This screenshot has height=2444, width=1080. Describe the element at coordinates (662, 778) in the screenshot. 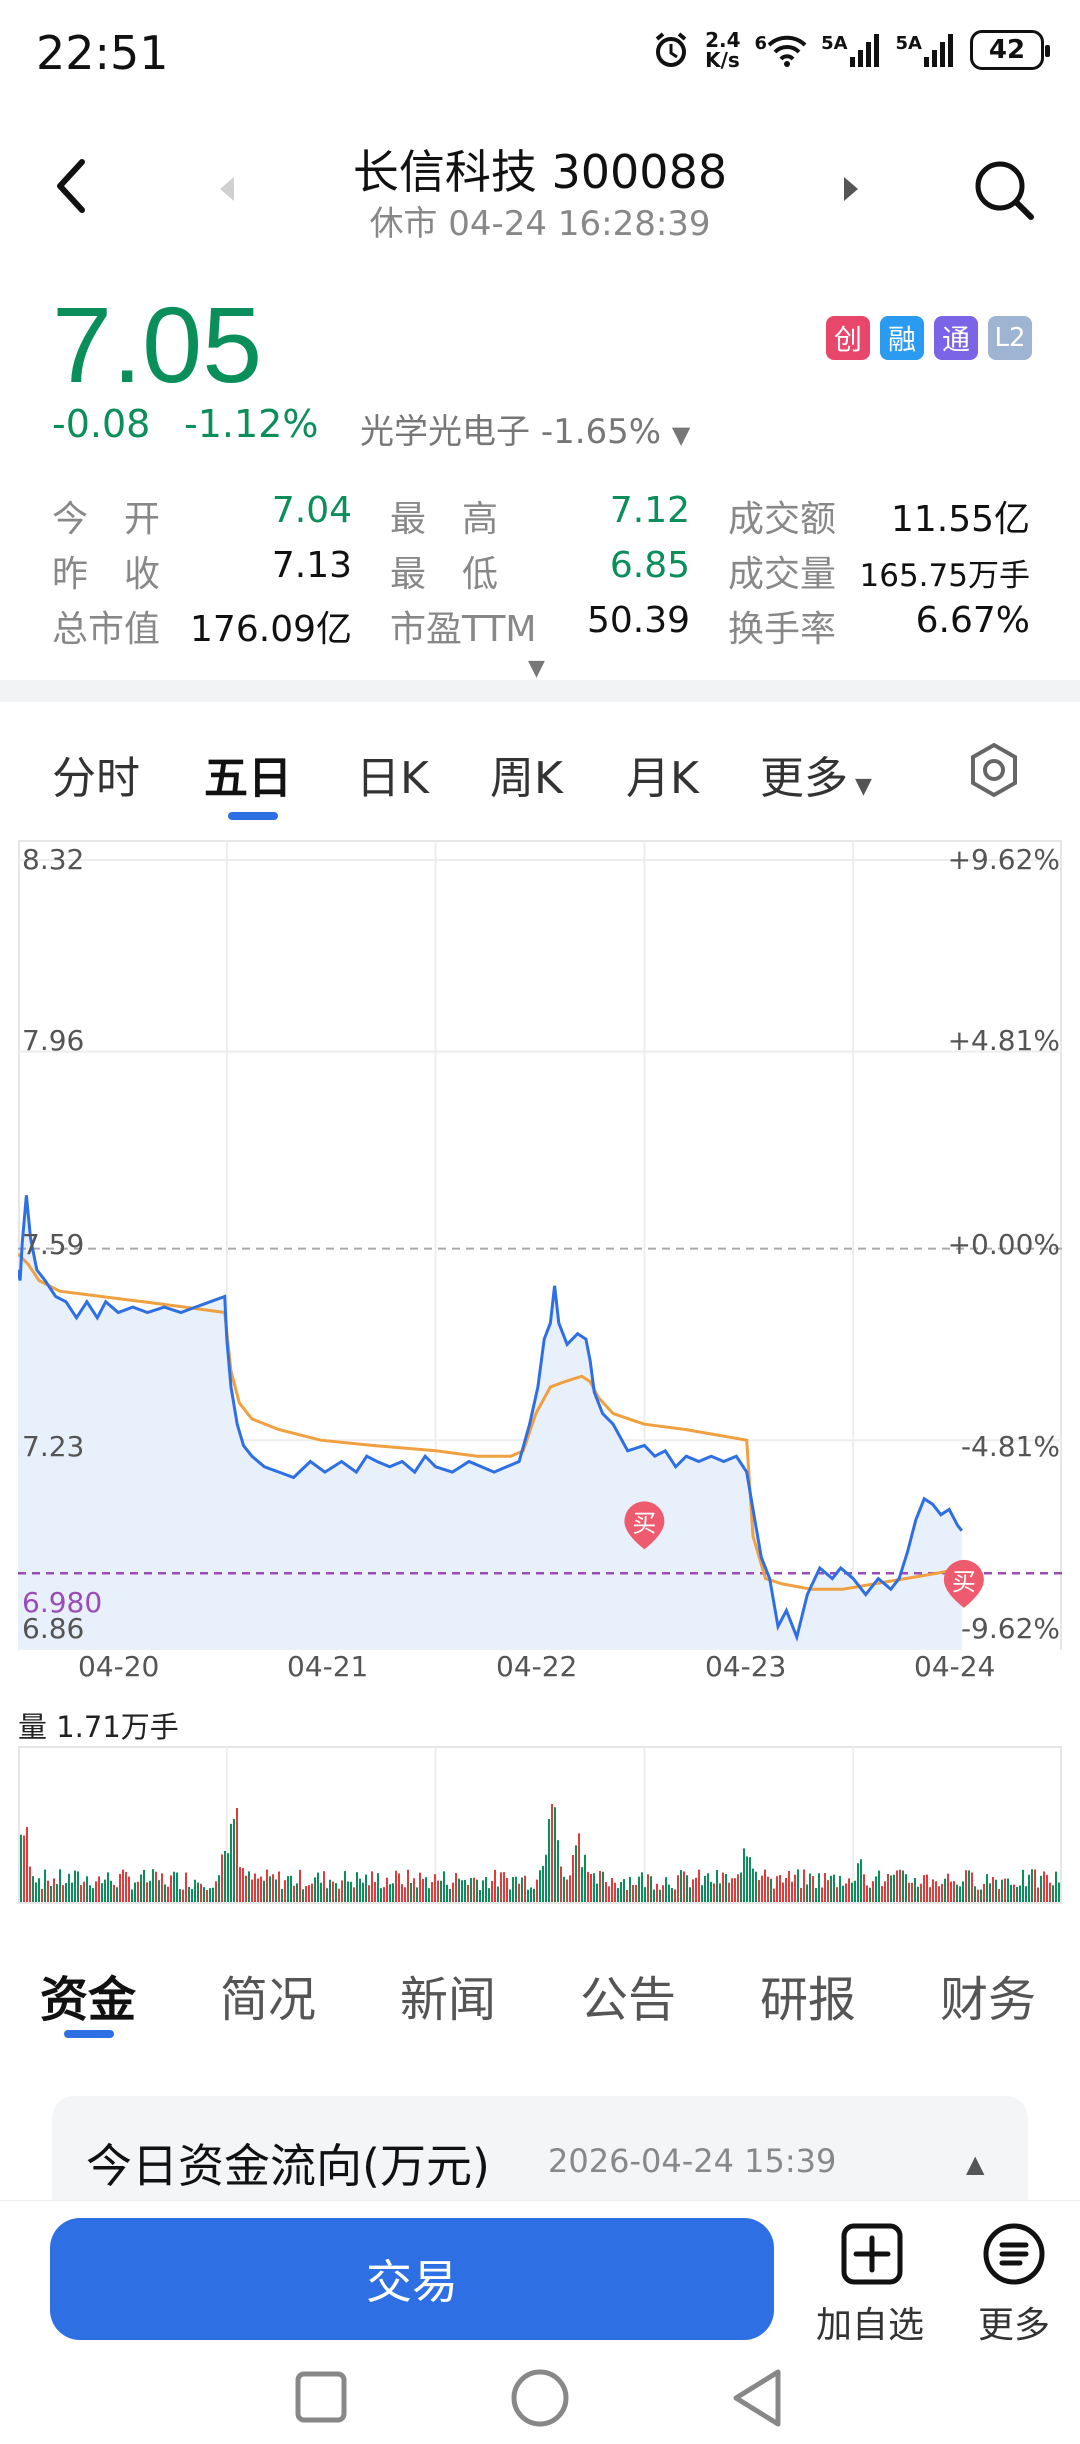

I see `tab-monthly-k: 月K` at that location.